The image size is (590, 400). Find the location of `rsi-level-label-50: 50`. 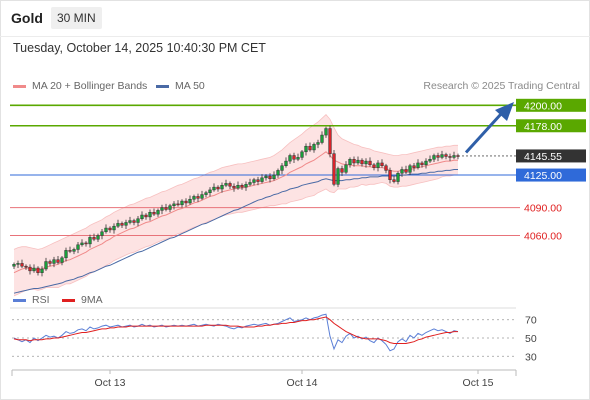

rsi-level-label-50: 50 is located at coordinates (531, 339).